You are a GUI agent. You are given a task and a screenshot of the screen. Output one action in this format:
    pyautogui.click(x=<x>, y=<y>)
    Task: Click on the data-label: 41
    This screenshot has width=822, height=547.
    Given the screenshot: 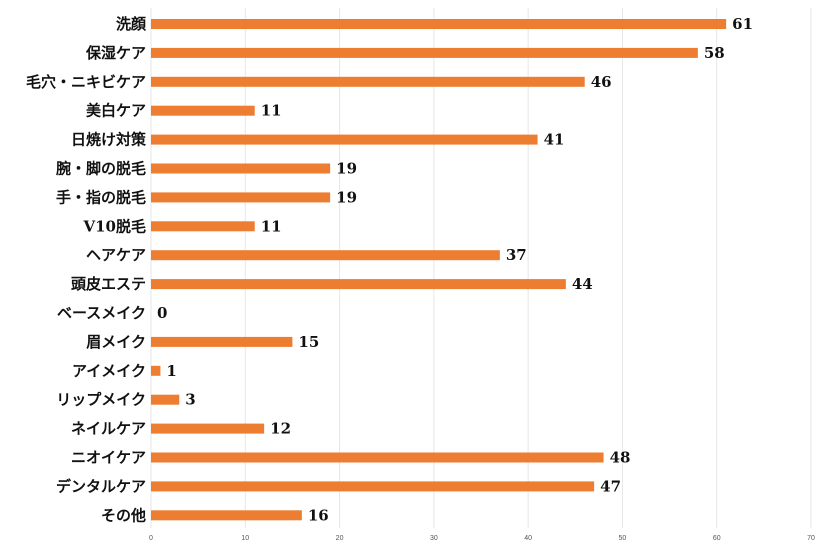 What is the action you would take?
    pyautogui.click(x=554, y=140)
    